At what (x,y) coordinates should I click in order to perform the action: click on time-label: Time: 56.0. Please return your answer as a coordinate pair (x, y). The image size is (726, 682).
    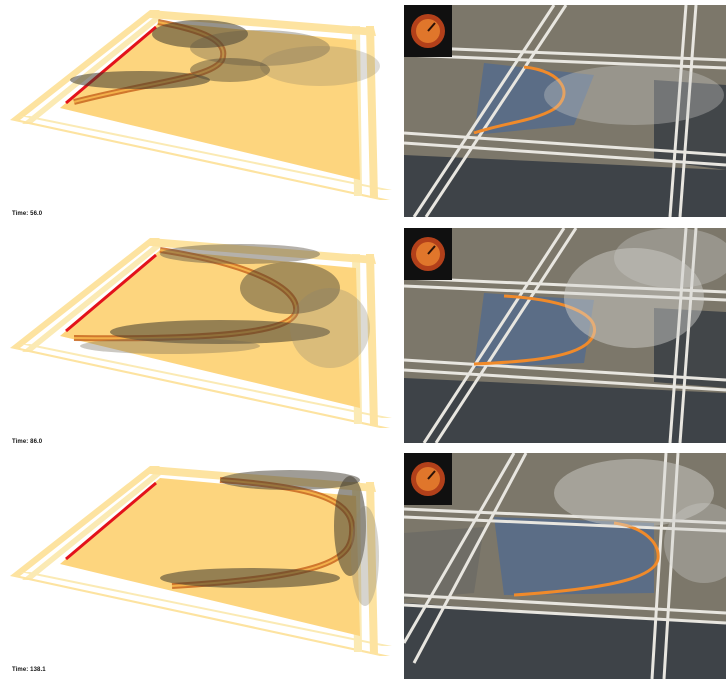
    Looking at the image, I should click on (27, 214).